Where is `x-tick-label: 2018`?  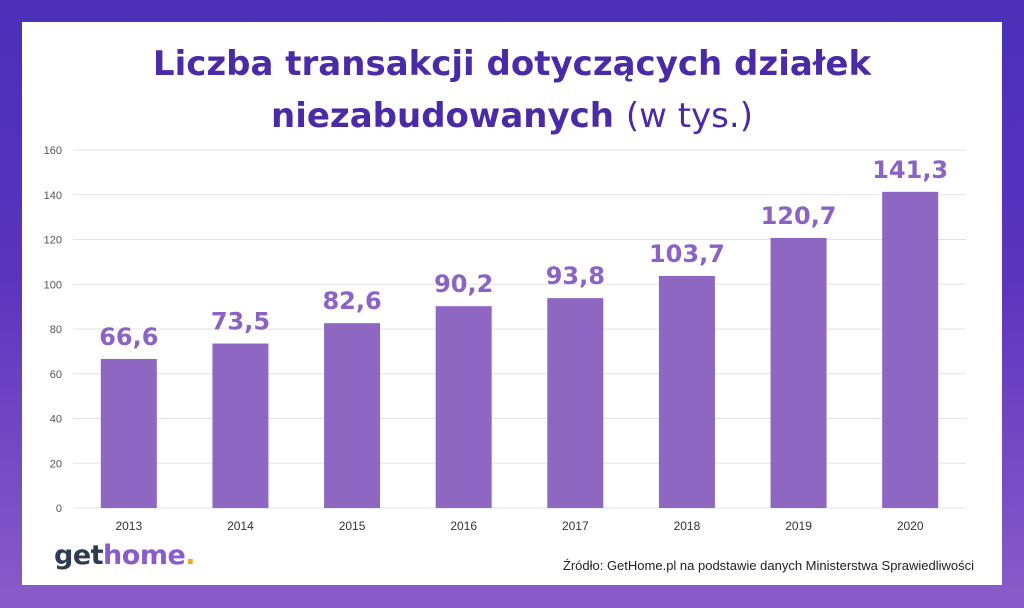
x-tick-label: 2018 is located at coordinates (687, 526).